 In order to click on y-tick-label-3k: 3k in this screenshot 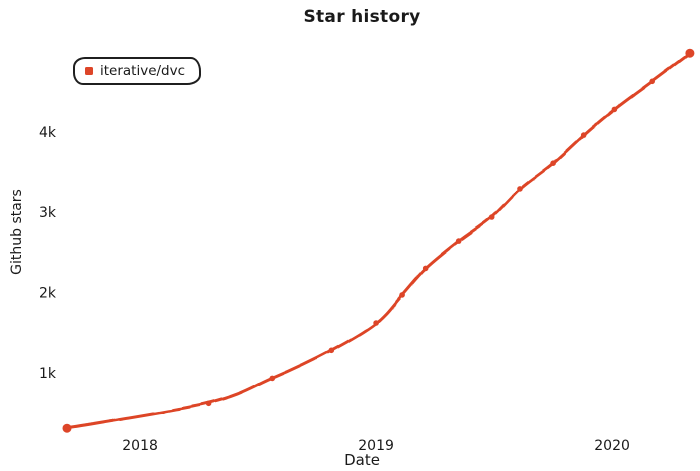, I will do `click(48, 213)`.